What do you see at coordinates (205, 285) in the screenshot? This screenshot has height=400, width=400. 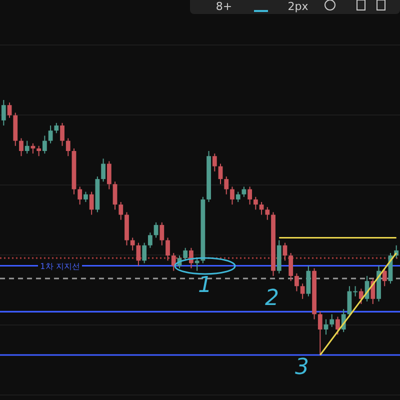 I see `annotation: 1` at bounding box center [205, 285].